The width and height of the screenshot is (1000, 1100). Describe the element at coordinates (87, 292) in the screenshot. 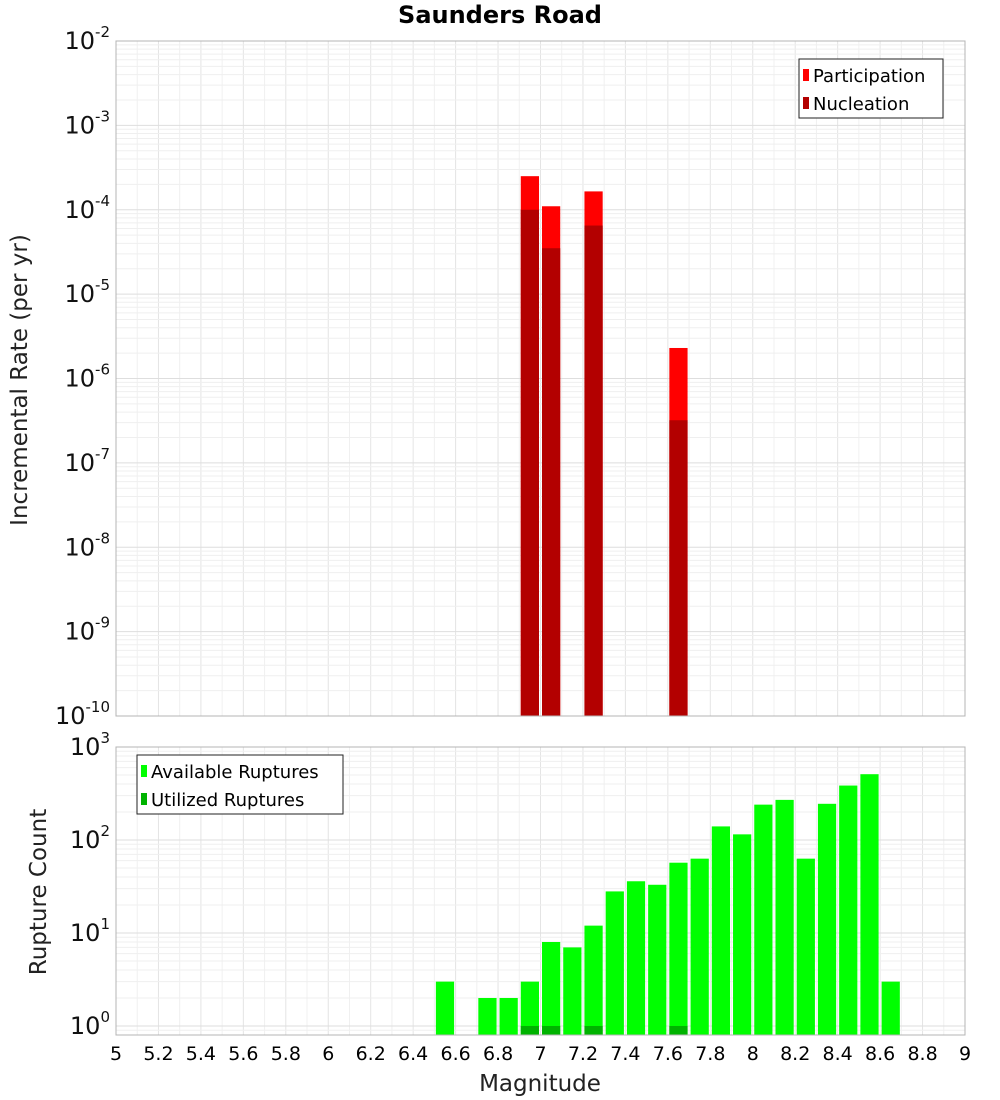

I see `y-tick-label: 10⁻⁵` at that location.